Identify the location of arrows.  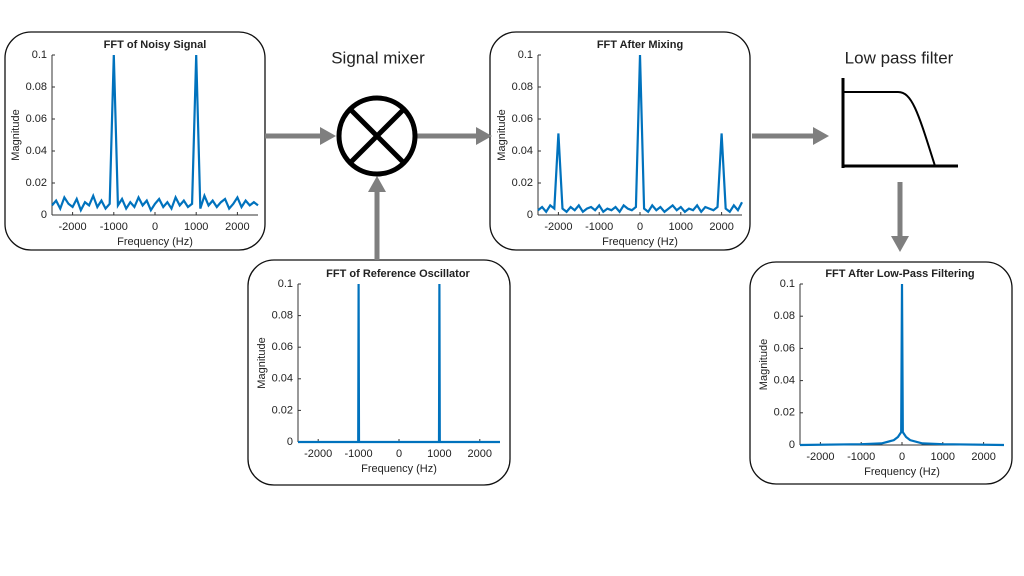
(587, 193).